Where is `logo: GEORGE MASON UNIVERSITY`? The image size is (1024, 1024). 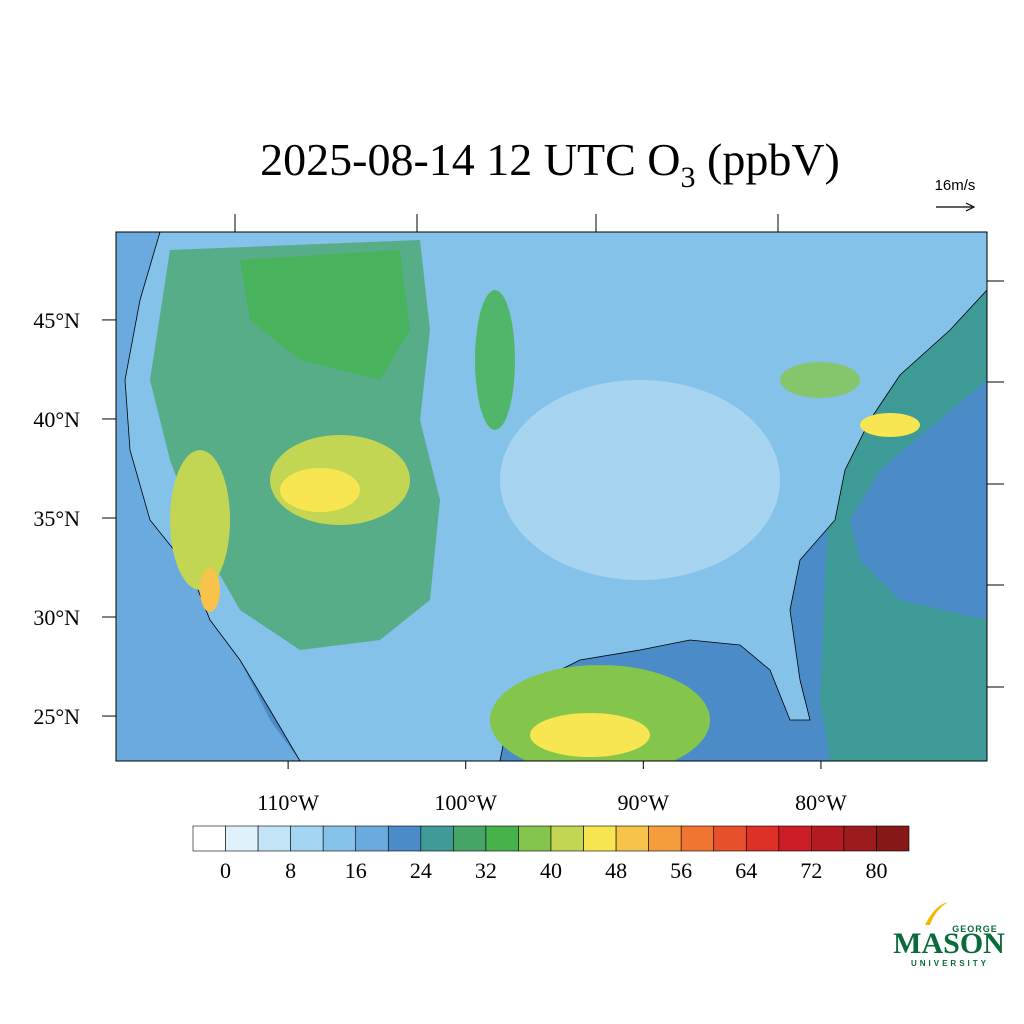 logo: GEORGE MASON UNIVERSITY is located at coordinates (949, 935).